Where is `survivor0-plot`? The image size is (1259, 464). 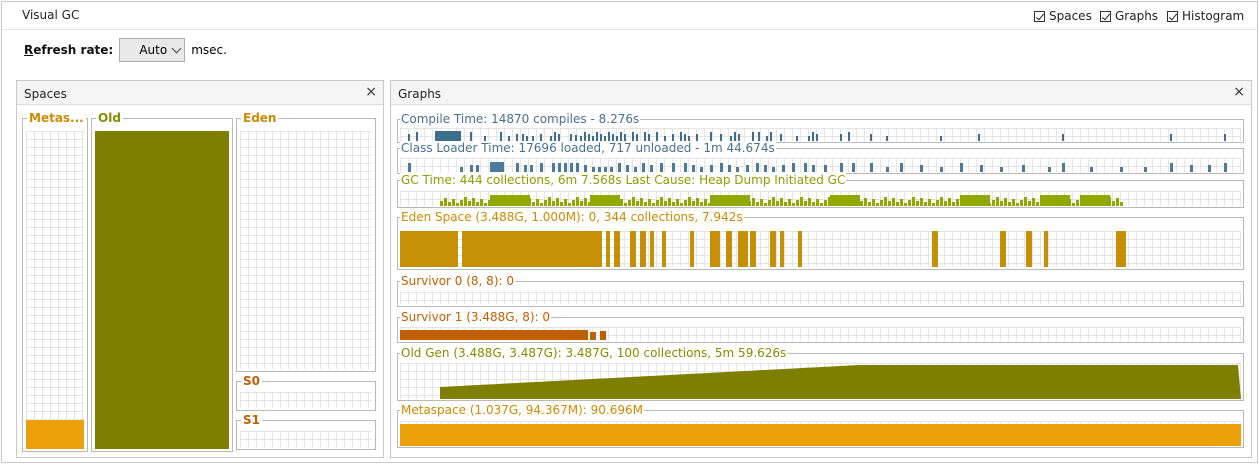
survivor0-plot is located at coordinates (820, 298).